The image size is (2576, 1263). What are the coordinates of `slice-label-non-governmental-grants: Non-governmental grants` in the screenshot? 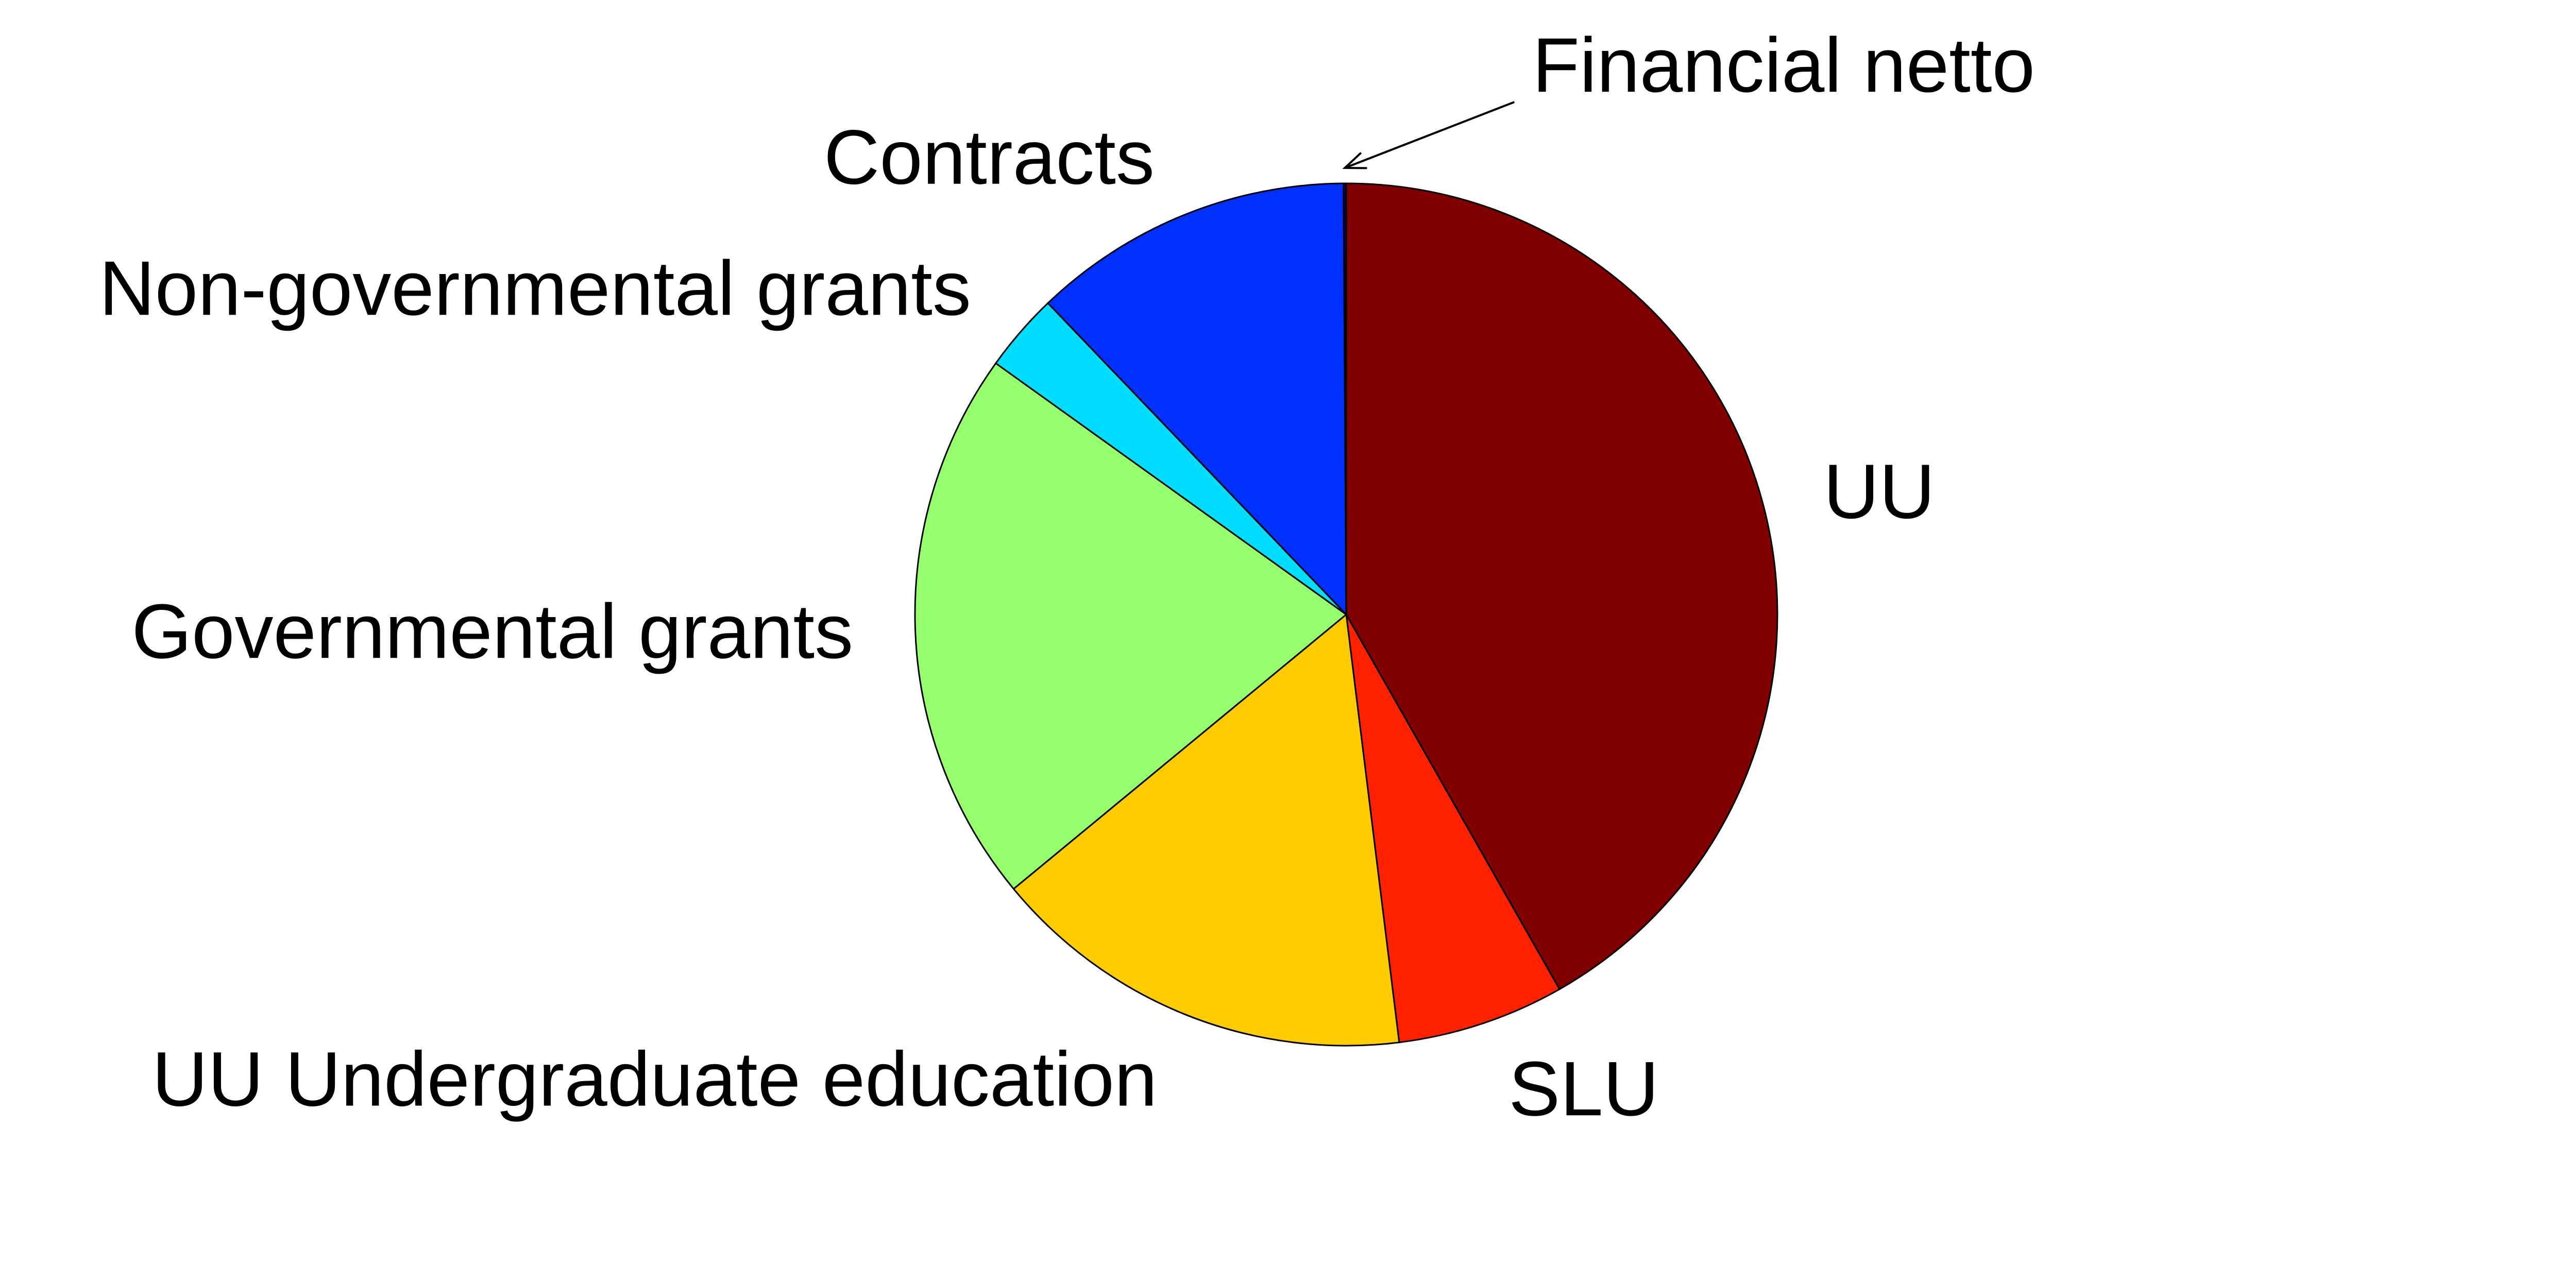 It's located at (535, 288).